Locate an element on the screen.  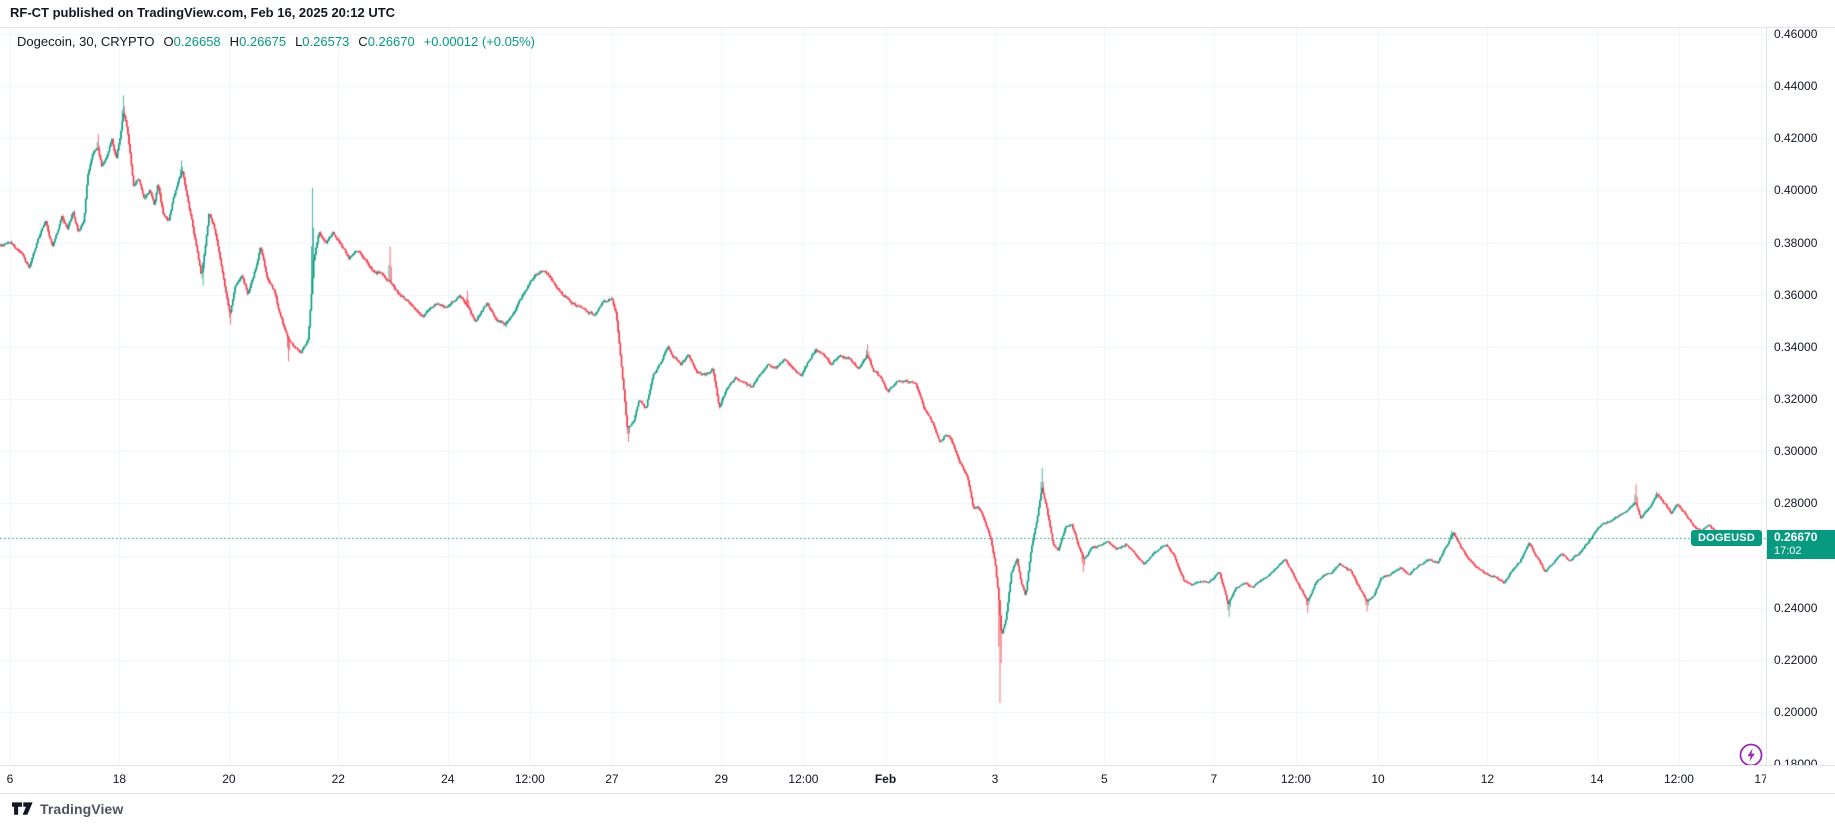
tradingview-logo-icon is located at coordinates (22, 808).